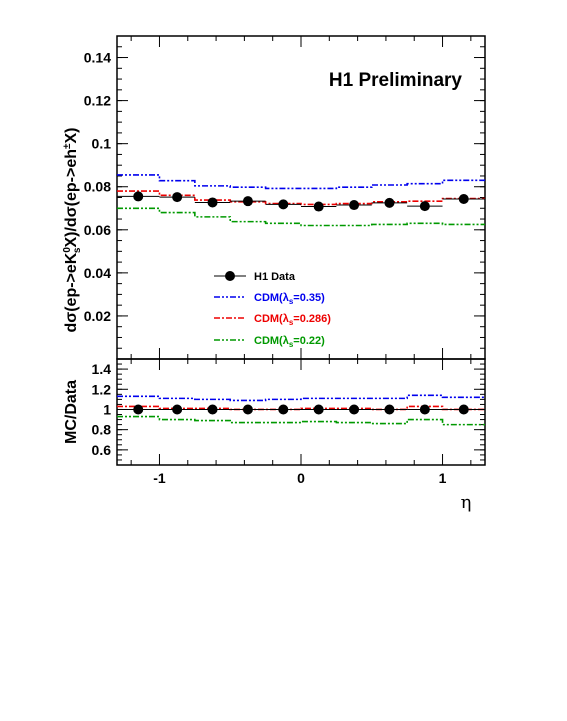 The image size is (567, 721). I want to click on main-ytick-label: 0.08, so click(97, 187).